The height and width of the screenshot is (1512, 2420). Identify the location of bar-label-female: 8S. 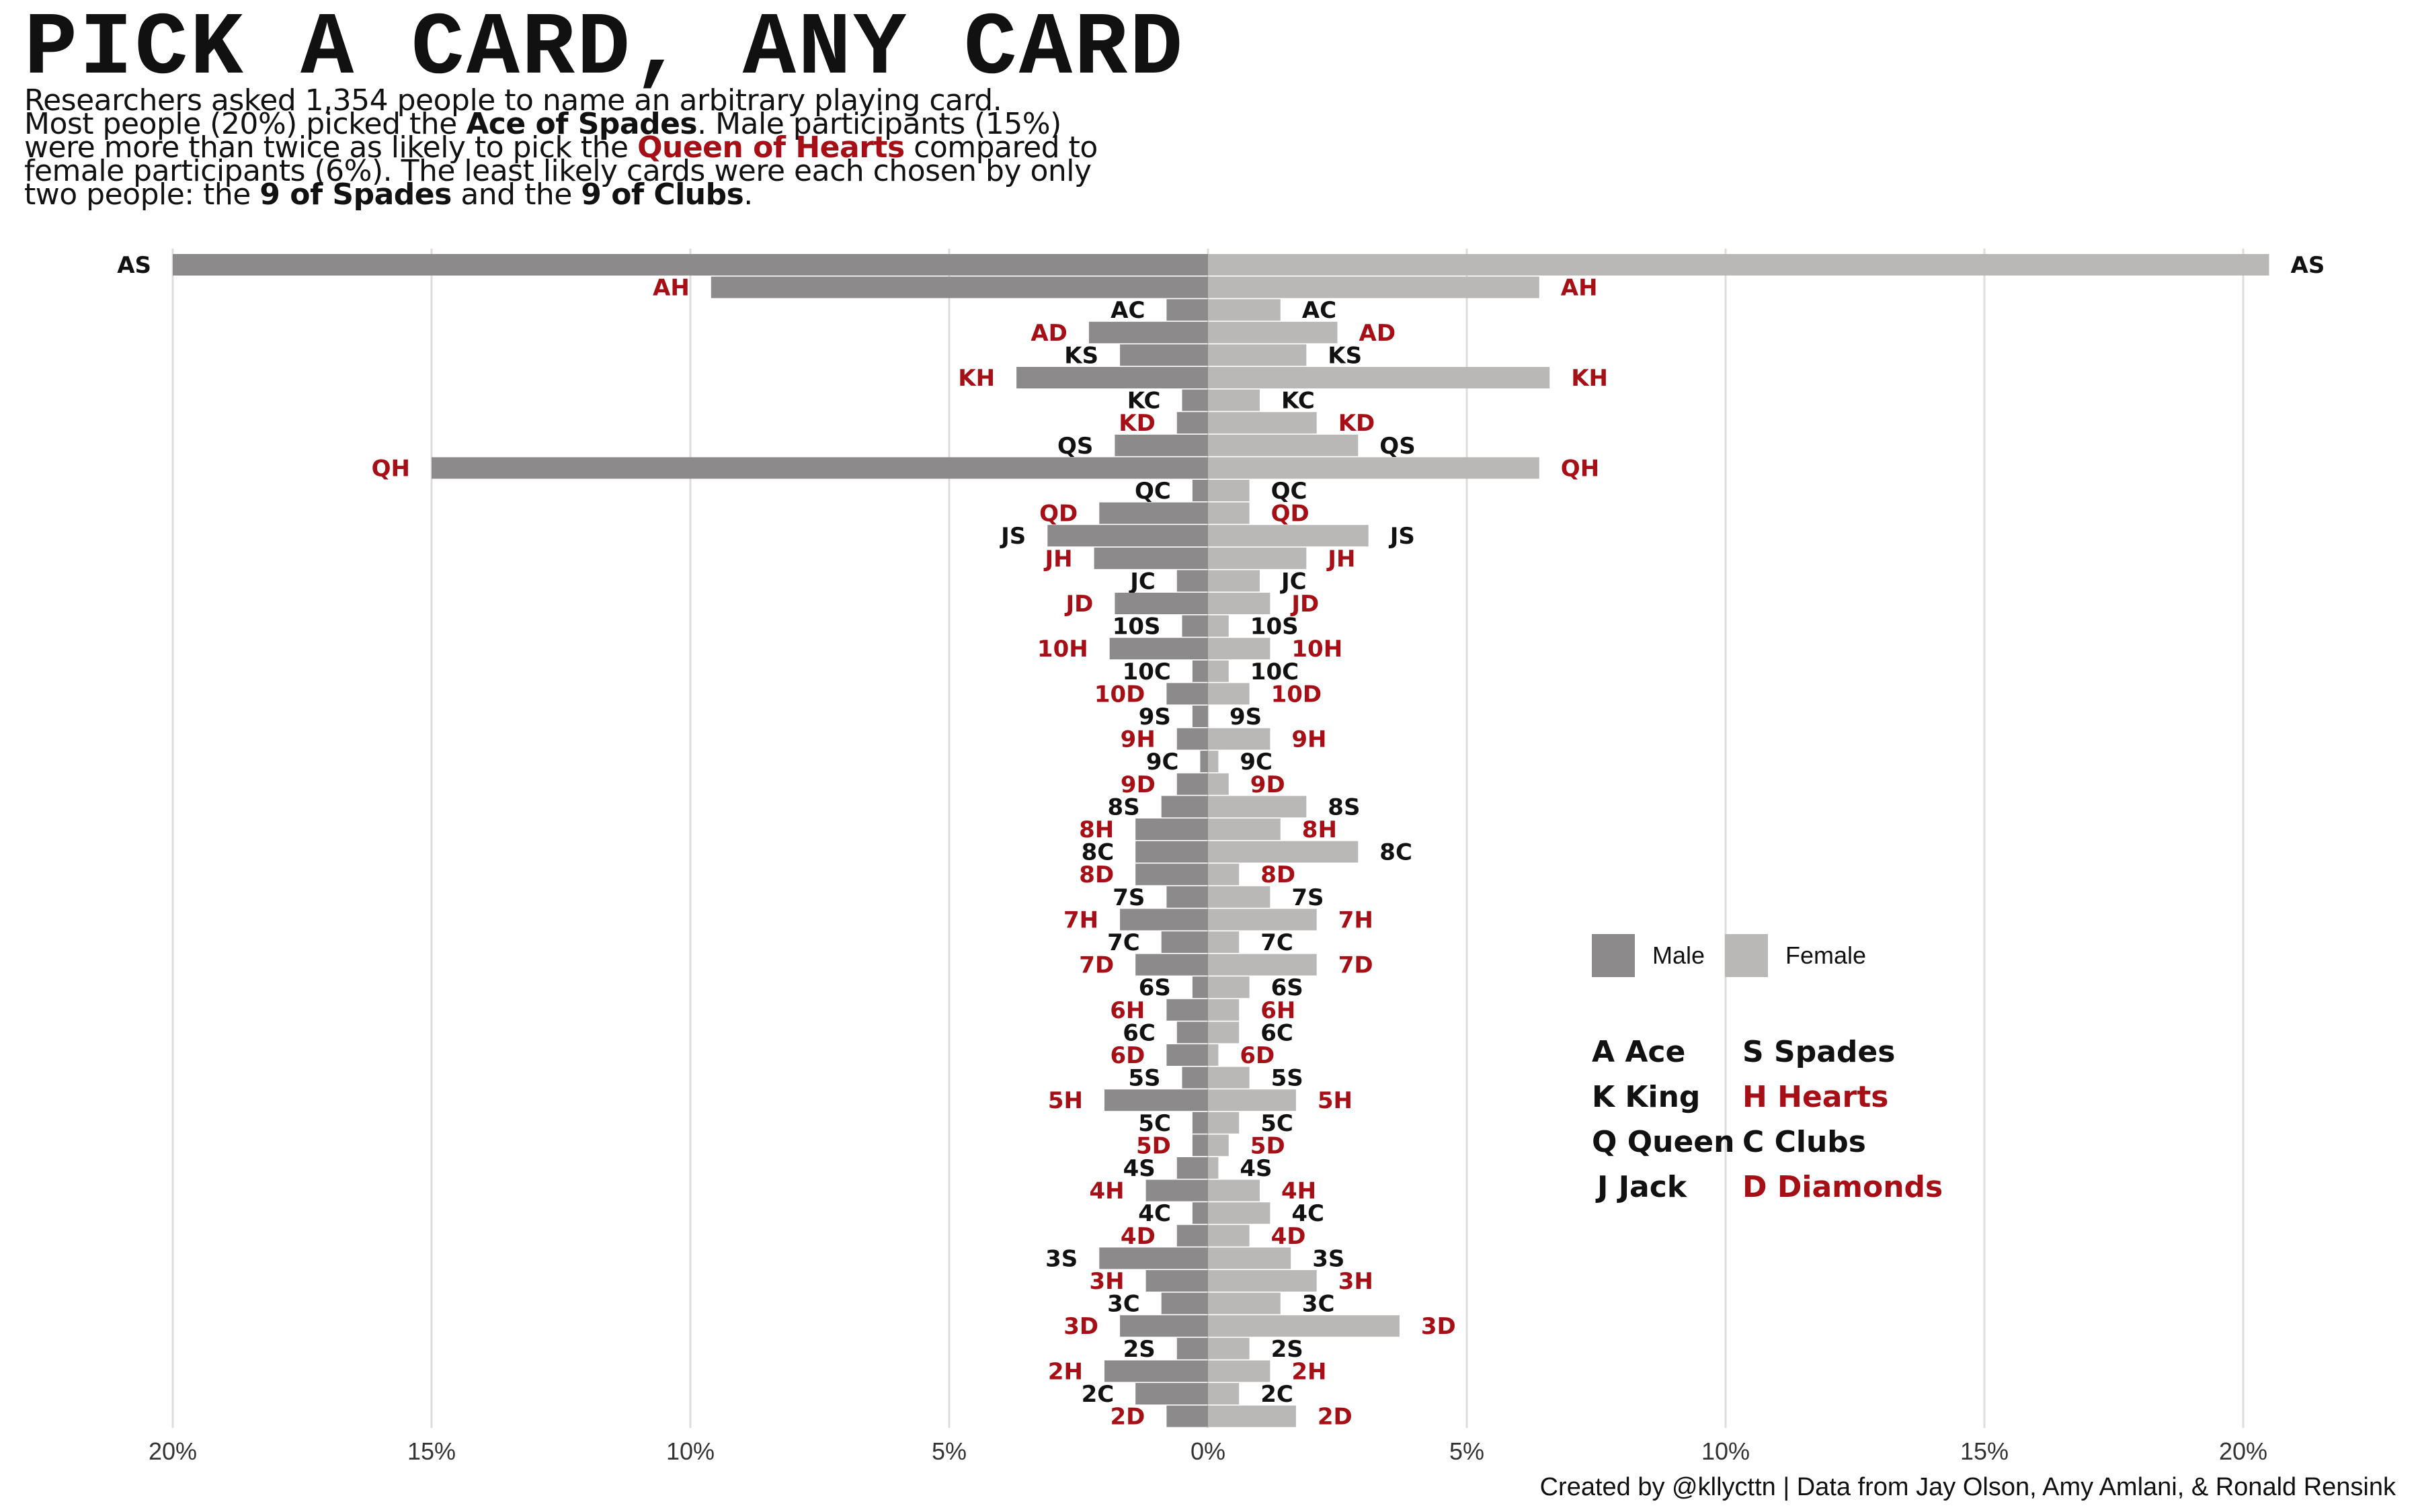
(1344, 808).